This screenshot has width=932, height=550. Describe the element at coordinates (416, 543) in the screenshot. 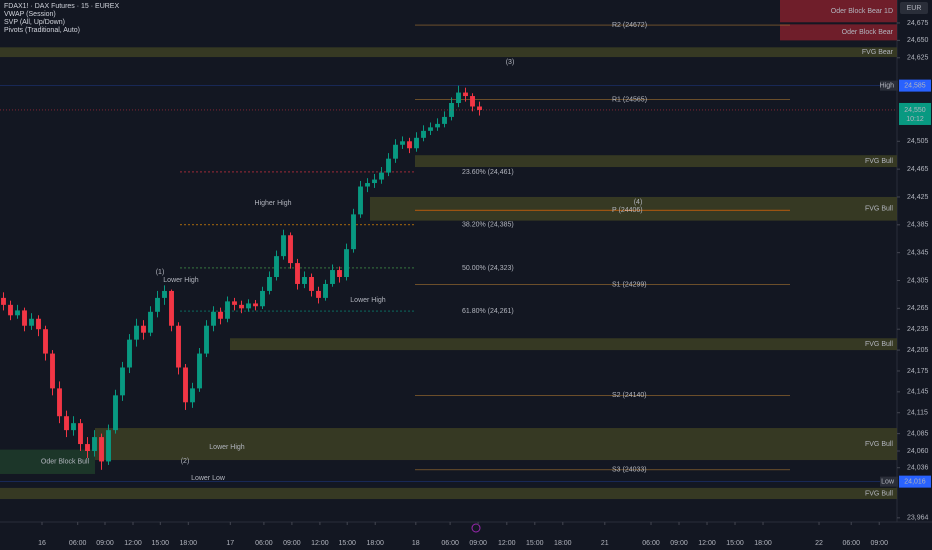

I see `x-tick-label: 18` at that location.